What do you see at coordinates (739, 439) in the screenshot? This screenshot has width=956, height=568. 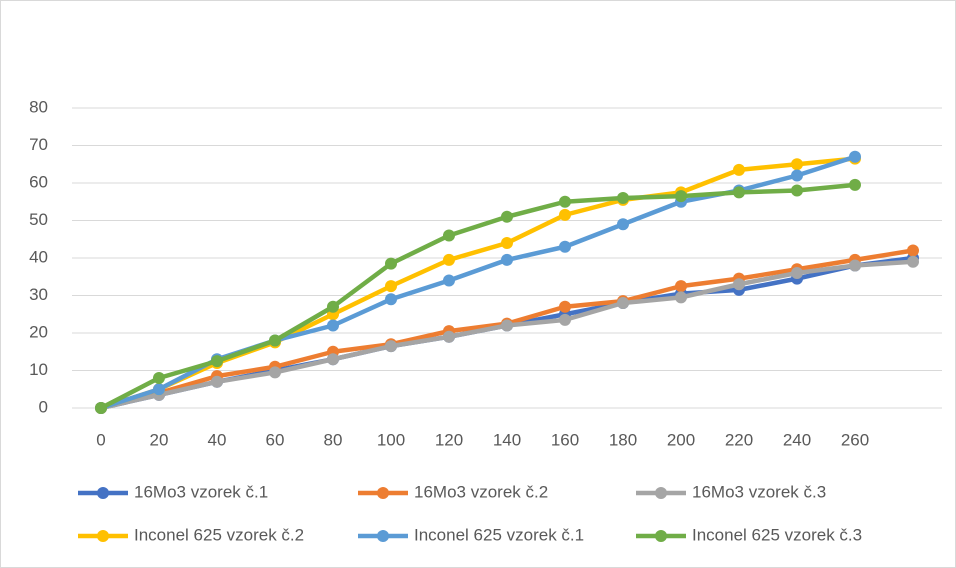 I see `x-tick-label: 220` at bounding box center [739, 439].